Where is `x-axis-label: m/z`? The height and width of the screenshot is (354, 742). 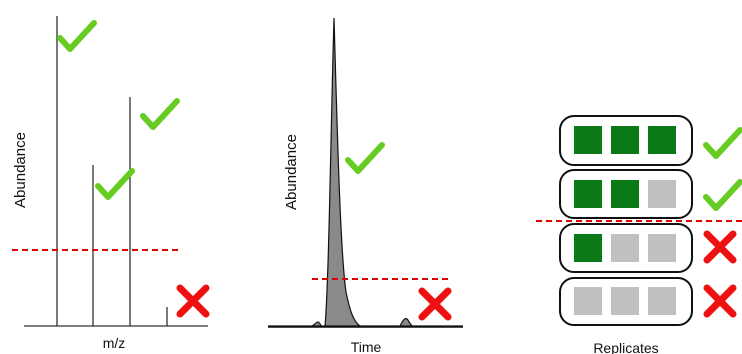 x-axis-label: m/z is located at coordinates (114, 343).